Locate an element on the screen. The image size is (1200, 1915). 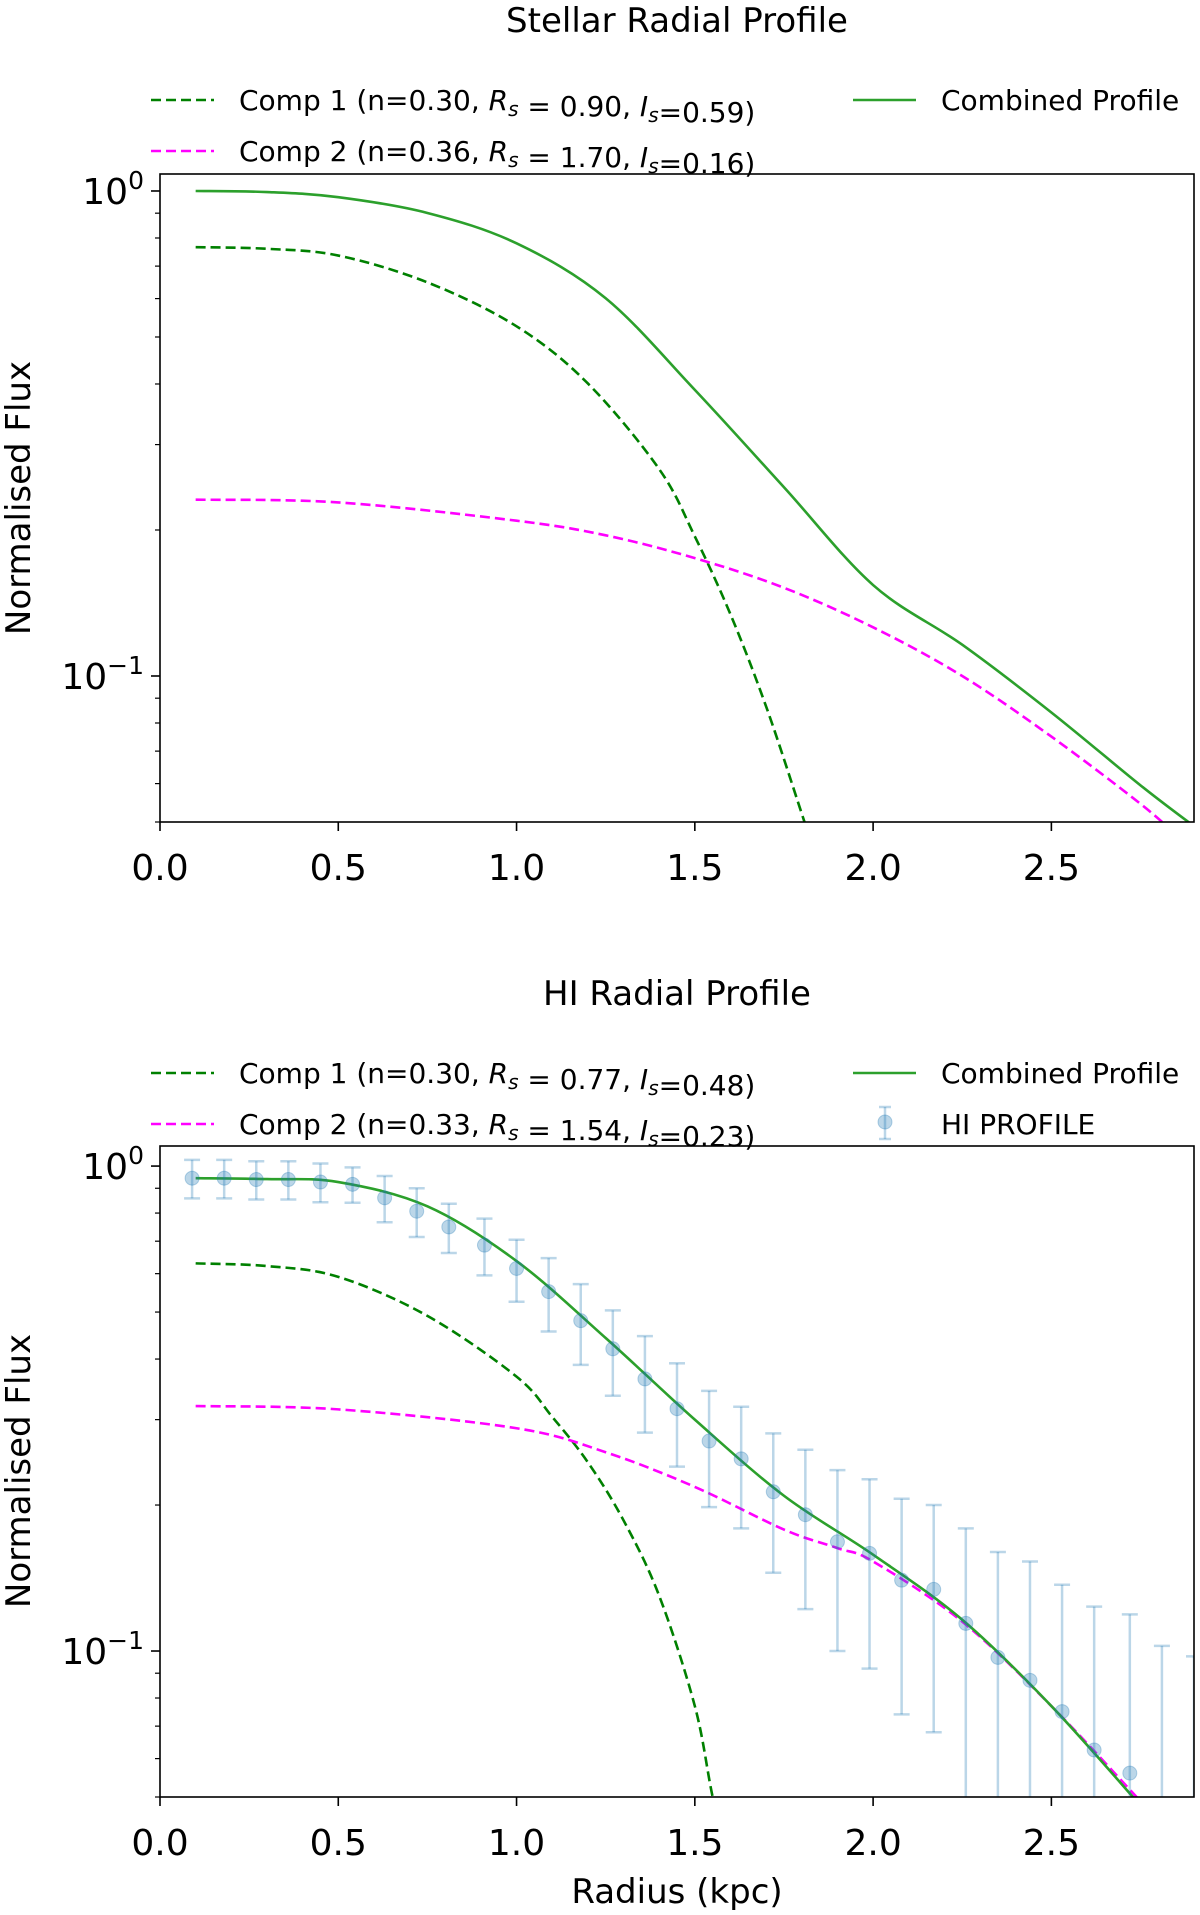
legend-marker-icon is located at coordinates (885, 1122).